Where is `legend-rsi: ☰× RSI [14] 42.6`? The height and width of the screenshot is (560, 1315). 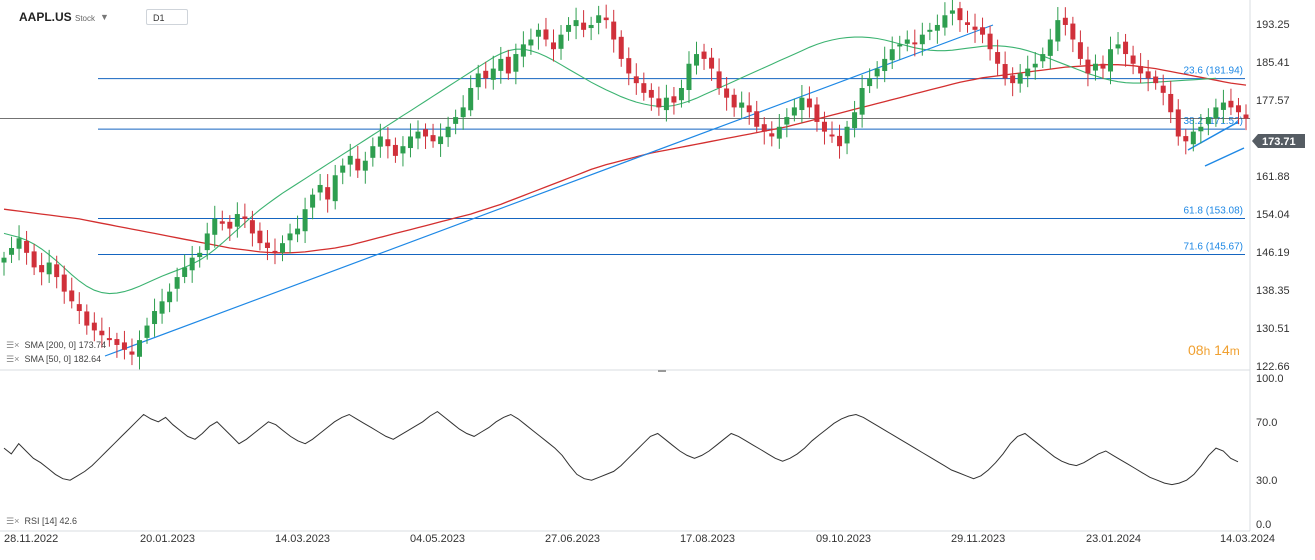 legend-rsi: ☰× RSI [14] 42.6 is located at coordinates (41, 521).